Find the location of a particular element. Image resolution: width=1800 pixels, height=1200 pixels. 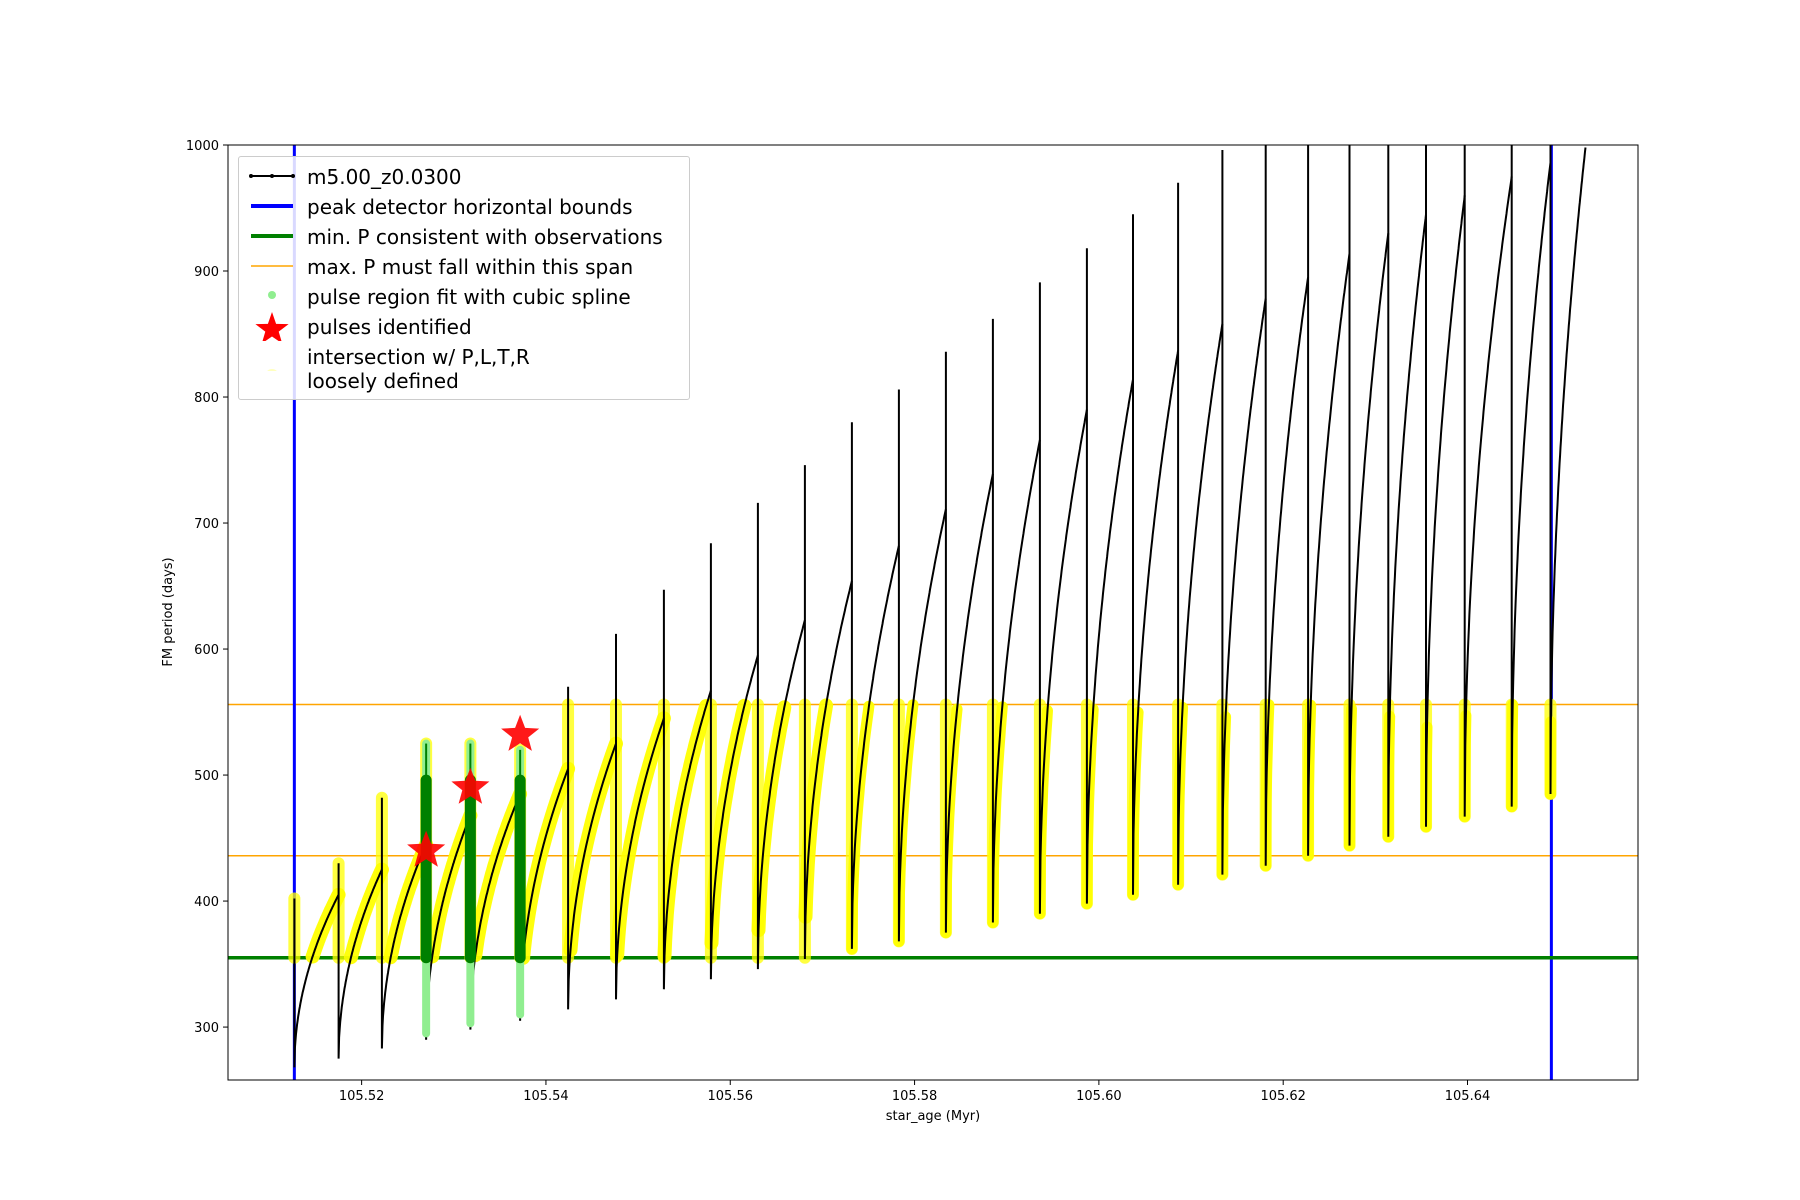

x-tick-label: 105.64 is located at coordinates (1468, 1096).